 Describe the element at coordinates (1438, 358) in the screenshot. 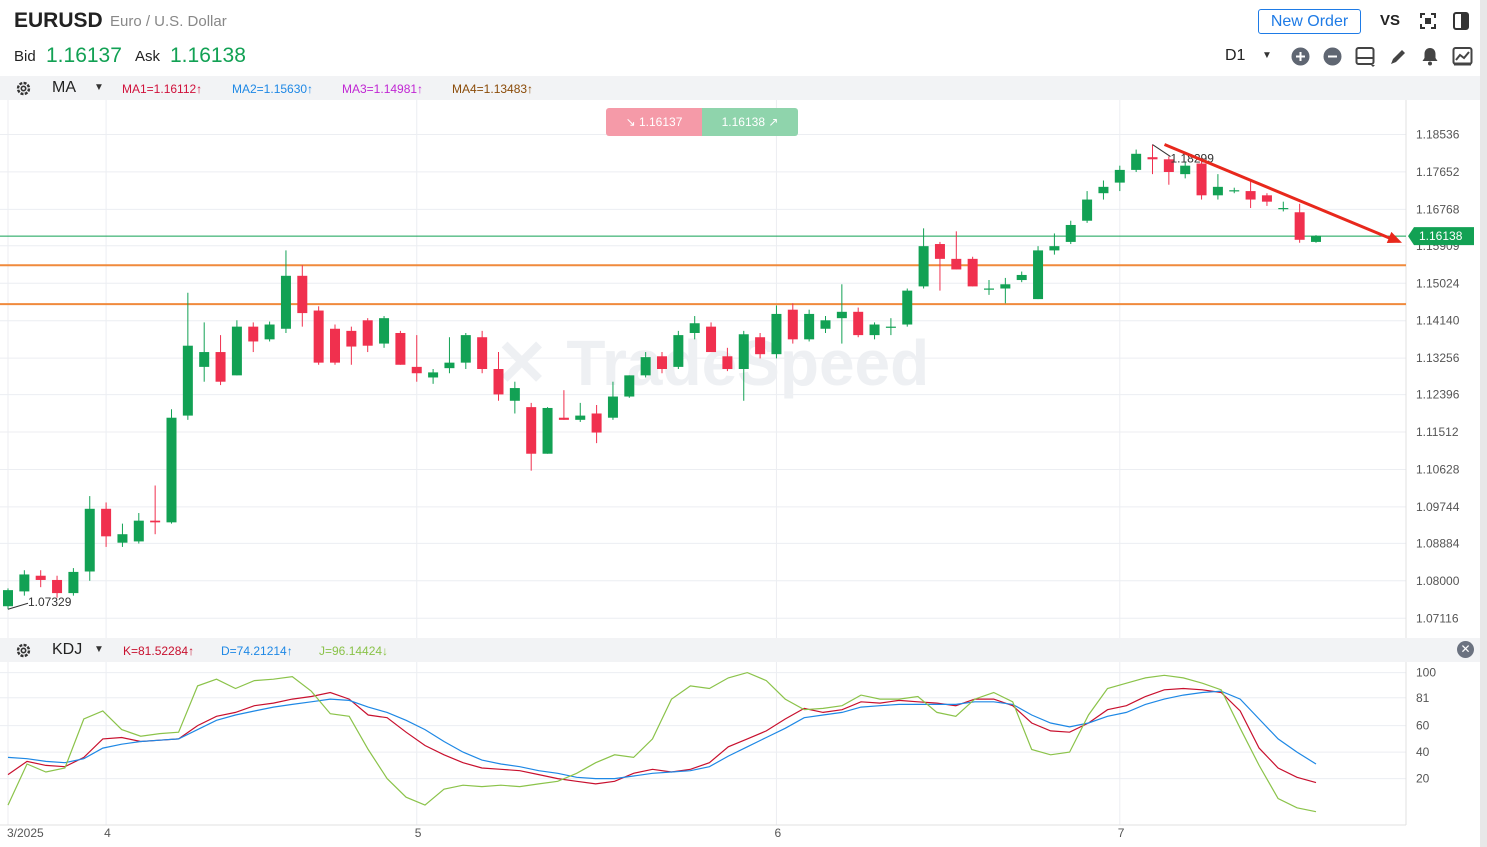

I see `y-tick-label: 1.13256` at that location.